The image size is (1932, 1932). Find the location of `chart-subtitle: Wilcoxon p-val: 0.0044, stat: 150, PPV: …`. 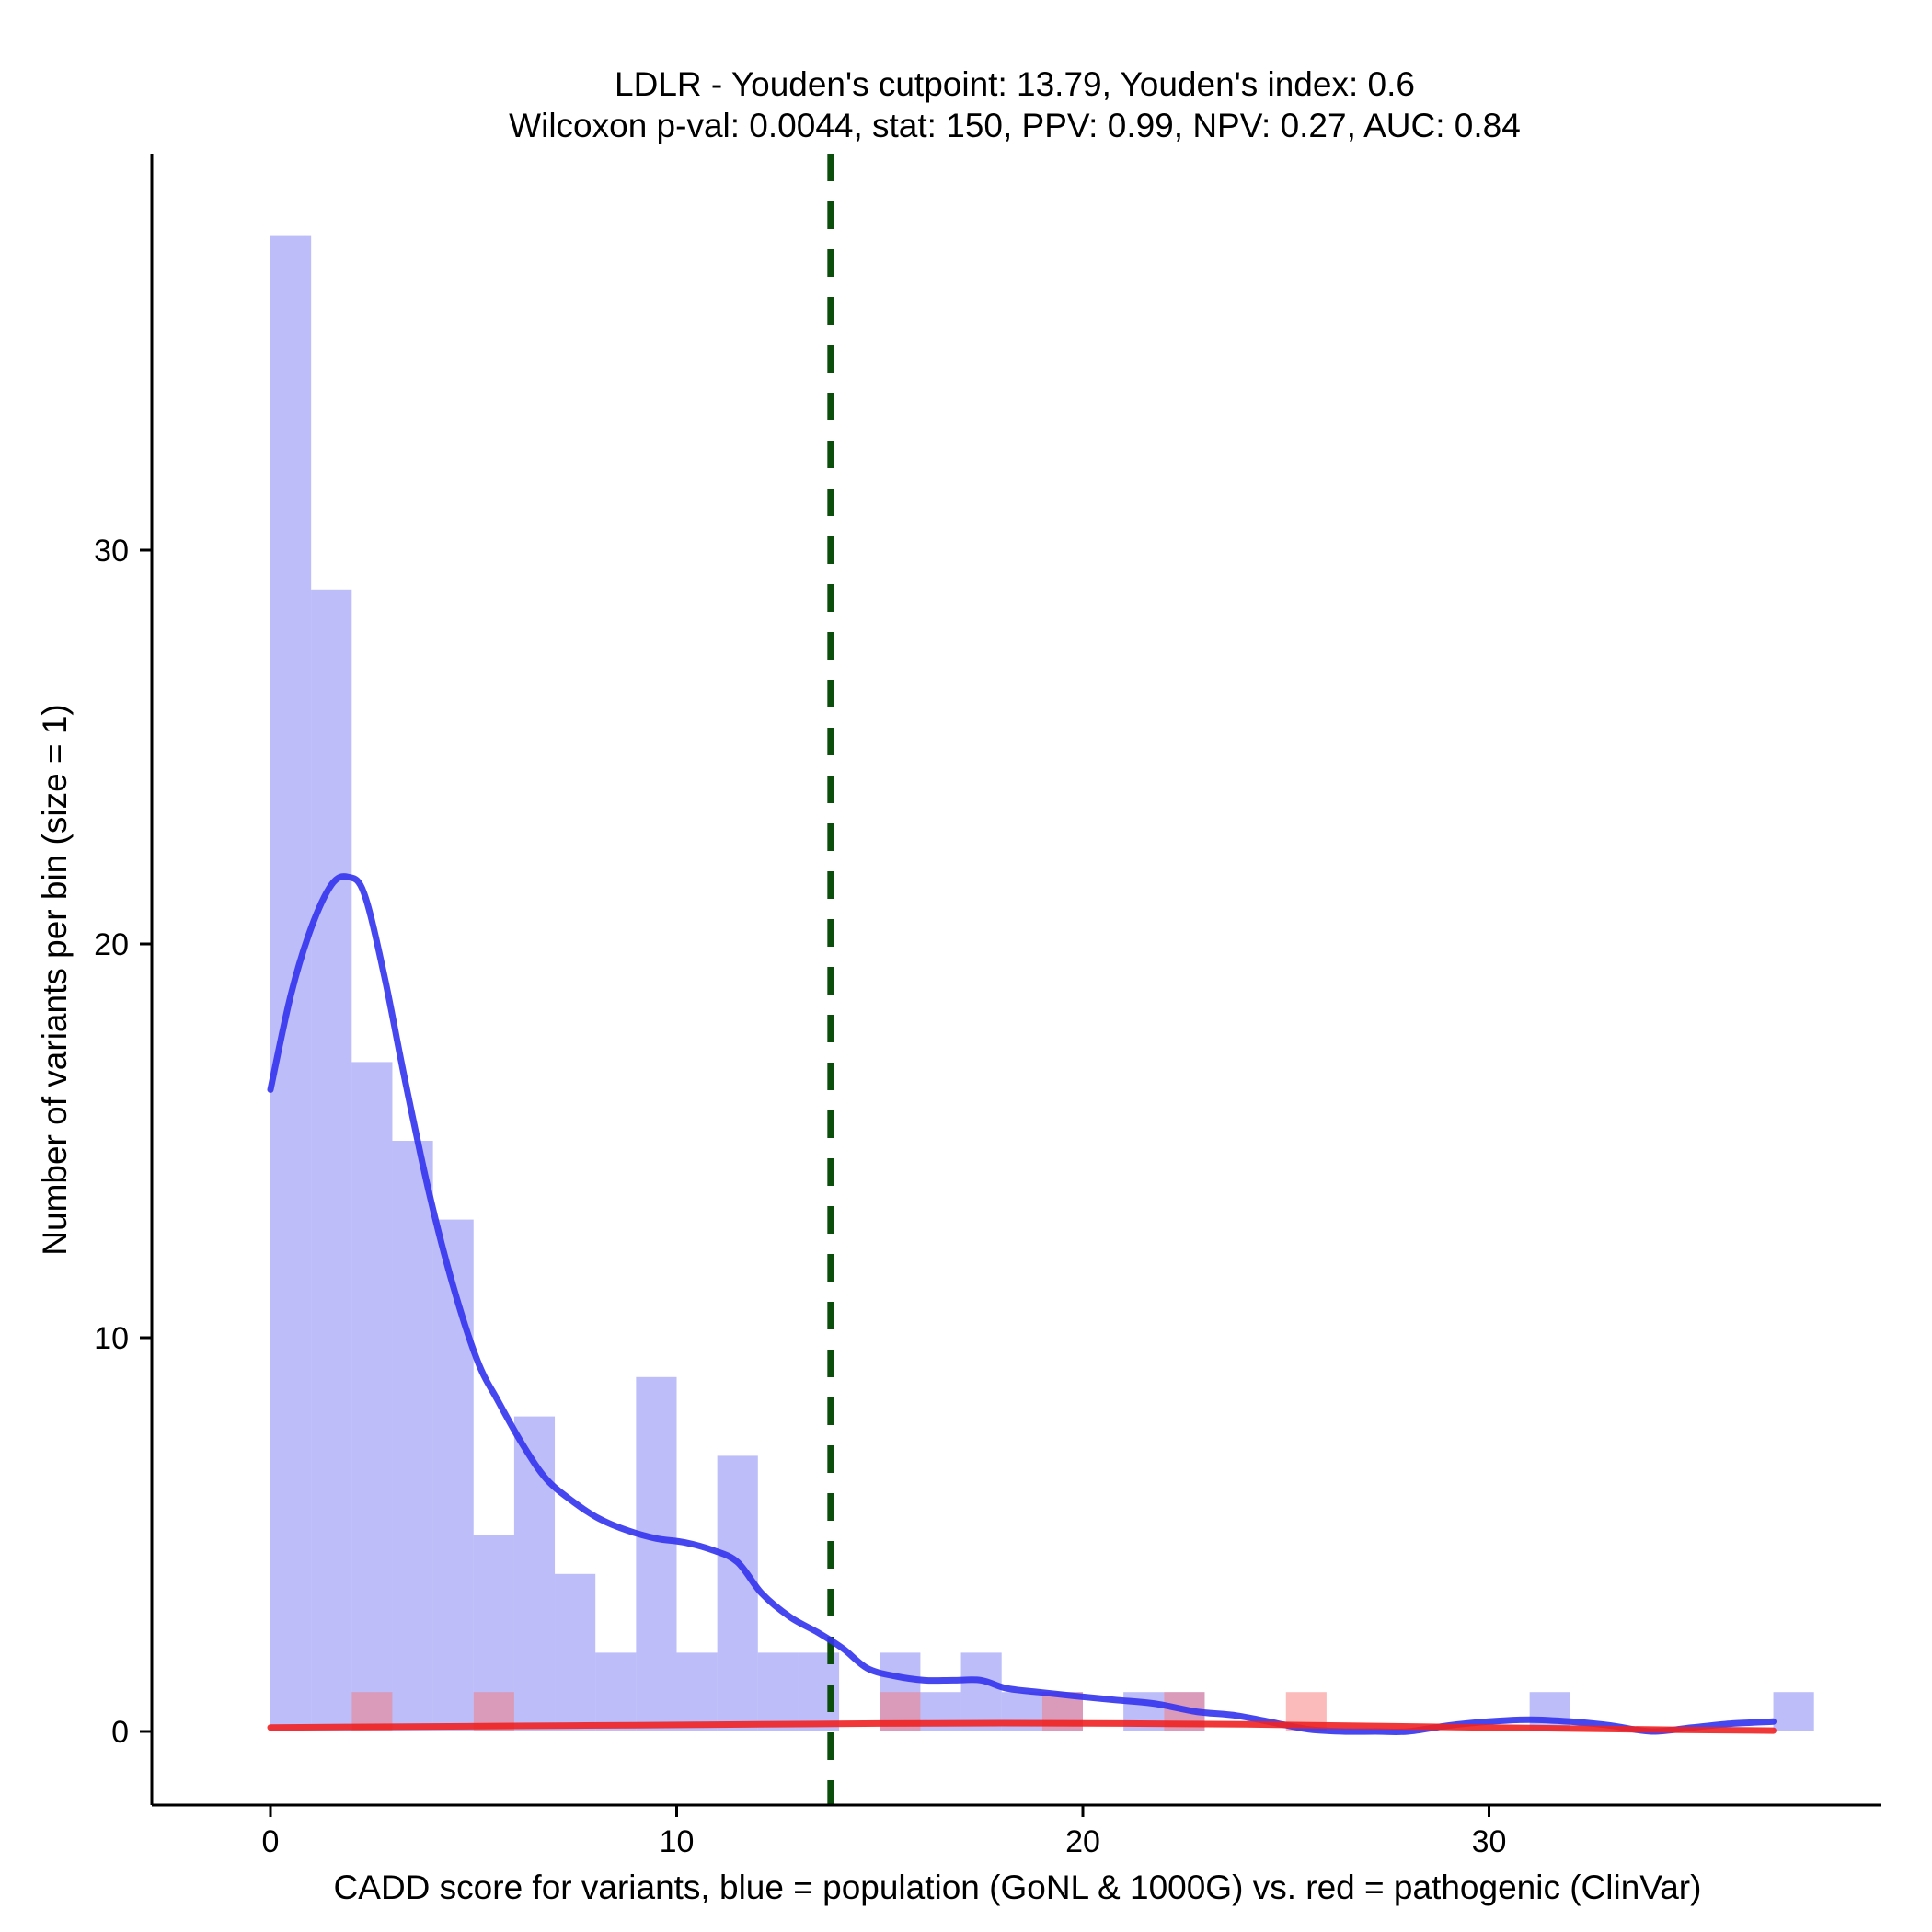

chart-subtitle: Wilcoxon p-val: 0.0044, stat: 150, PPV: … is located at coordinates (1015, 126).